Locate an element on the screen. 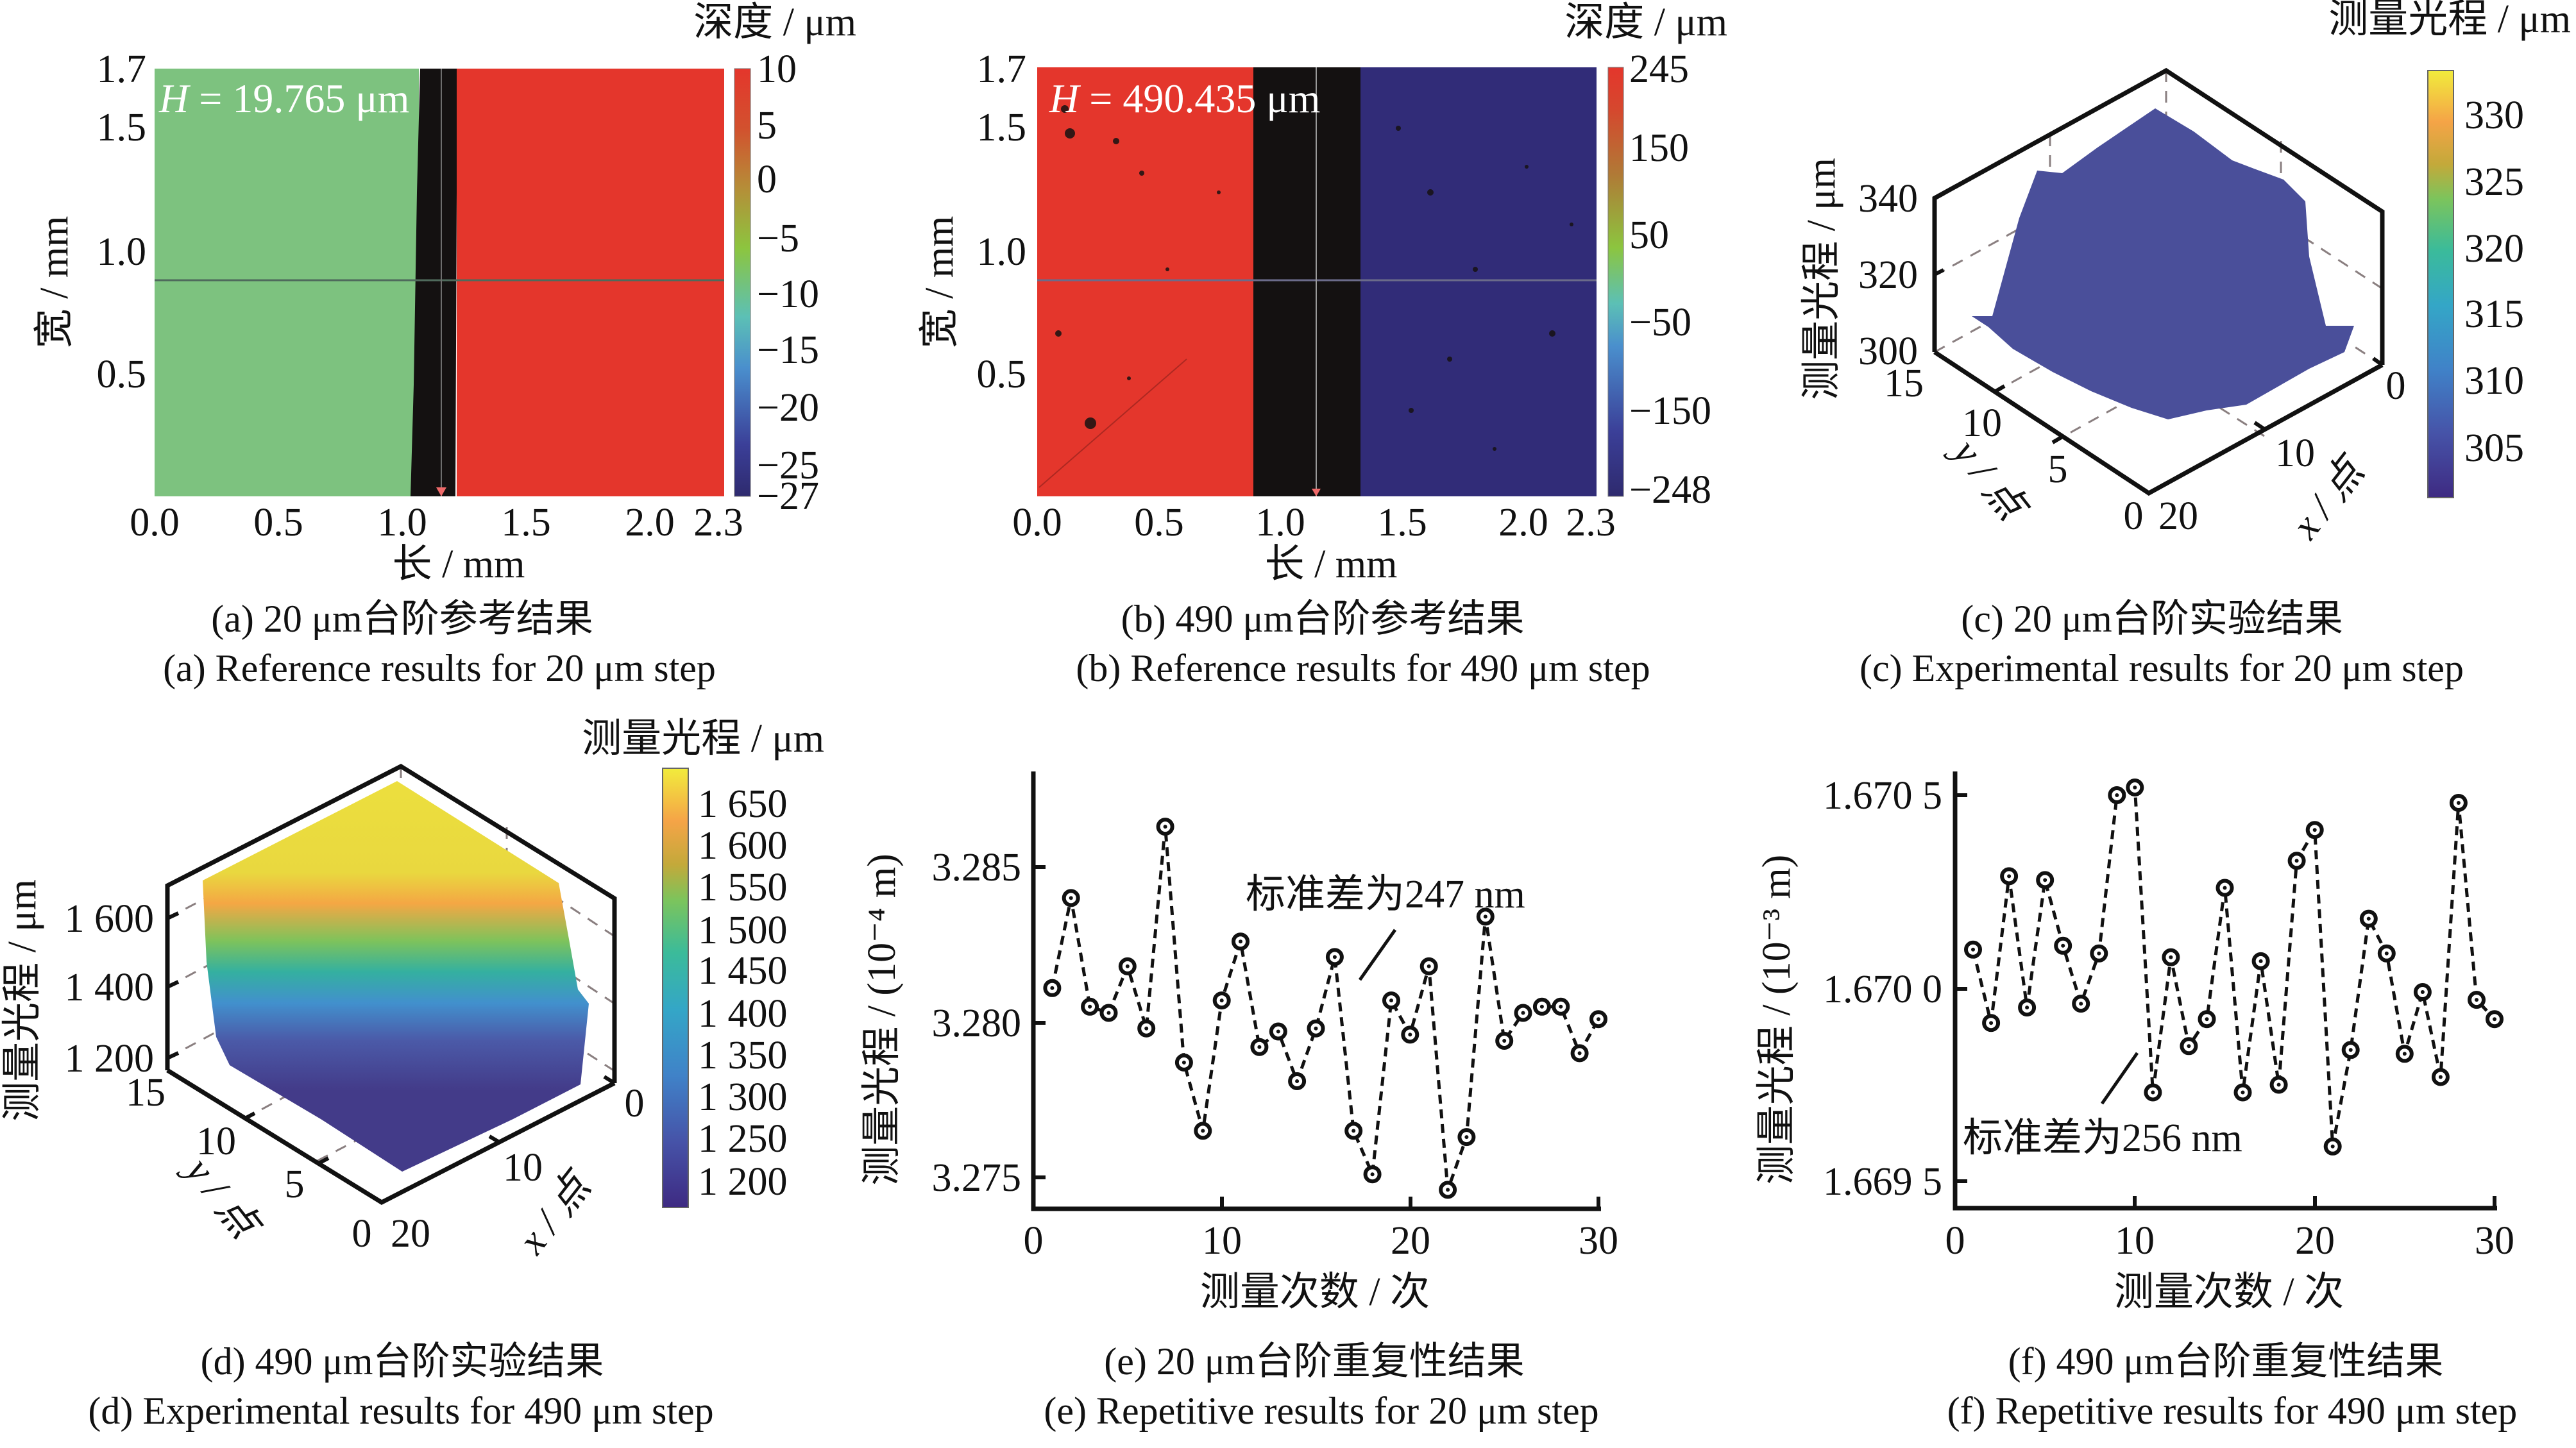 The width and height of the screenshot is (2576, 1448). panel-f-xtick: 10 is located at coordinates (2135, 1241).